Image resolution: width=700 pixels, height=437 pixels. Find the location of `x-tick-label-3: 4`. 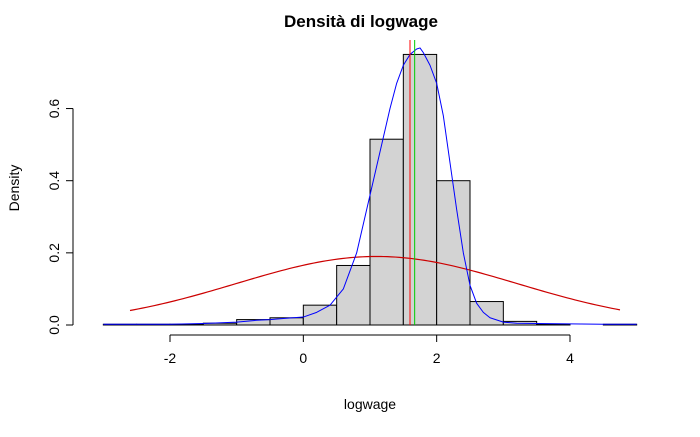

x-tick-label-3: 4 is located at coordinates (570, 358).